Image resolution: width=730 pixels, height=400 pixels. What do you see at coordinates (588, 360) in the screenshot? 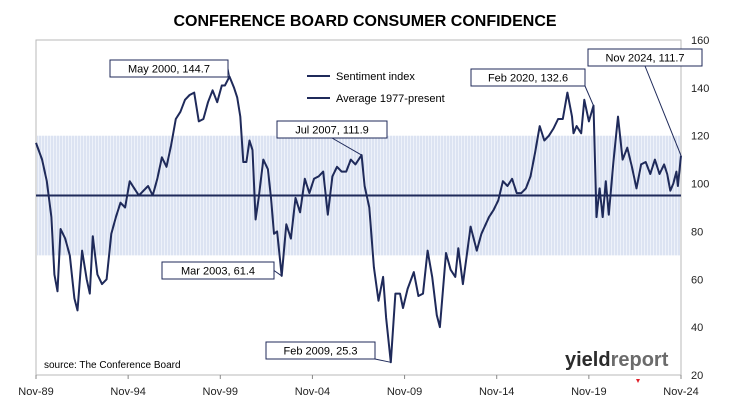
I see `brand-name-part1: yield` at bounding box center [588, 360].